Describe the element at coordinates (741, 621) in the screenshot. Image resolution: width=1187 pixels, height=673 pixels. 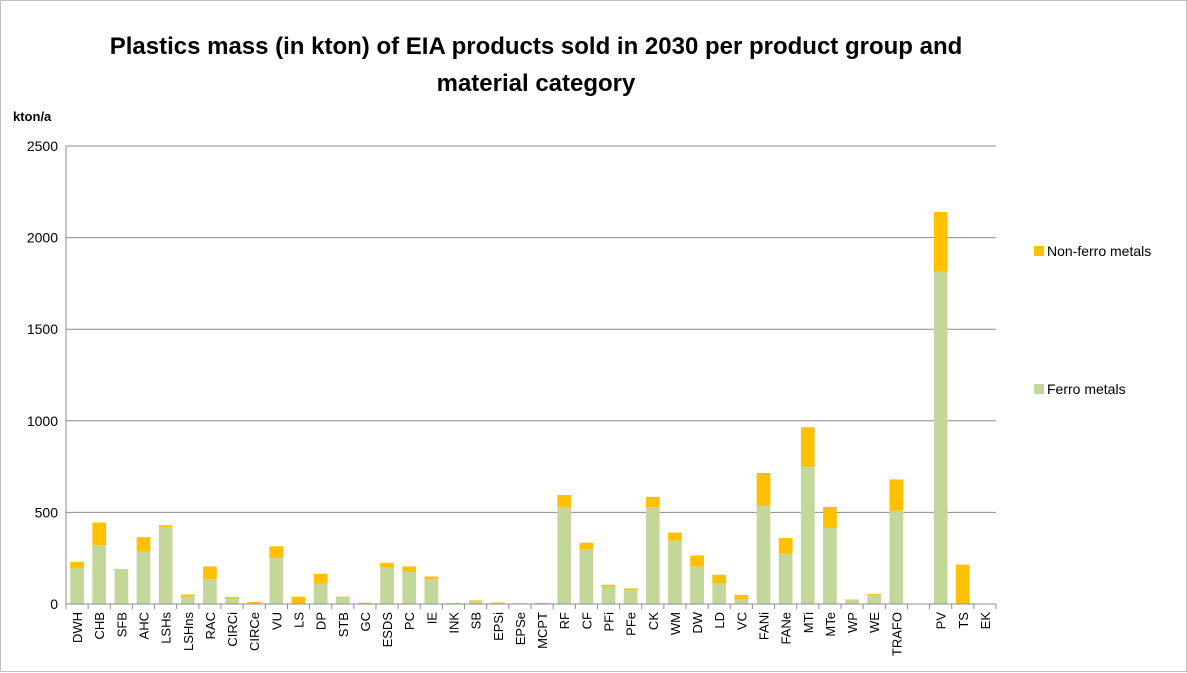
I see `x-category-label: VC` at that location.